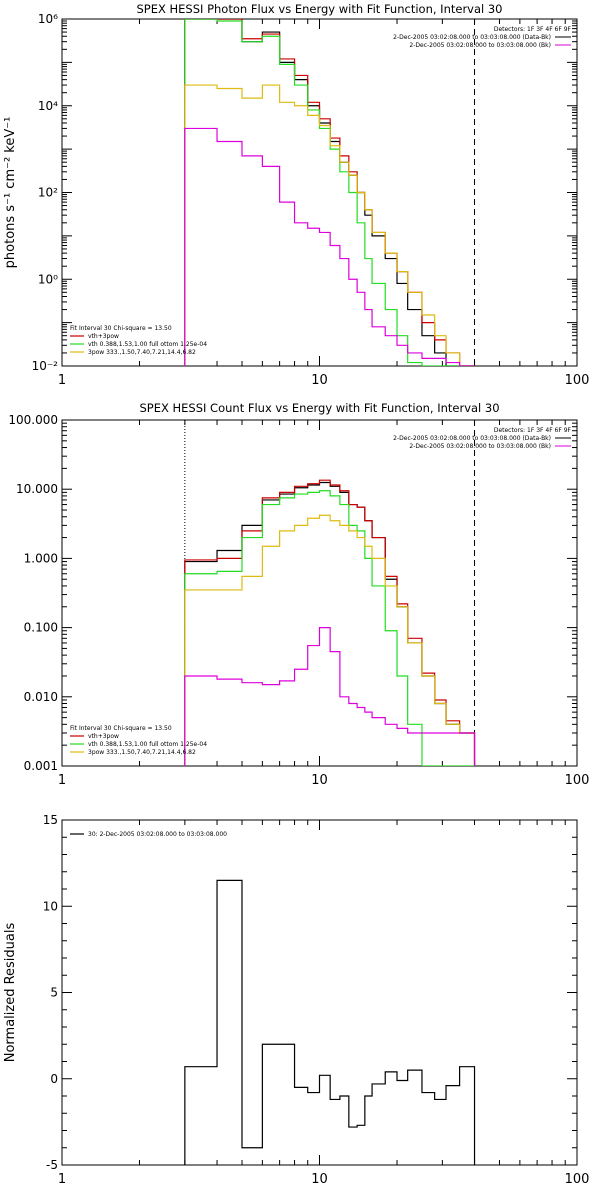  Describe the element at coordinates (48, 106) in the screenshot. I see `y-tick-label: 10⁴` at that location.